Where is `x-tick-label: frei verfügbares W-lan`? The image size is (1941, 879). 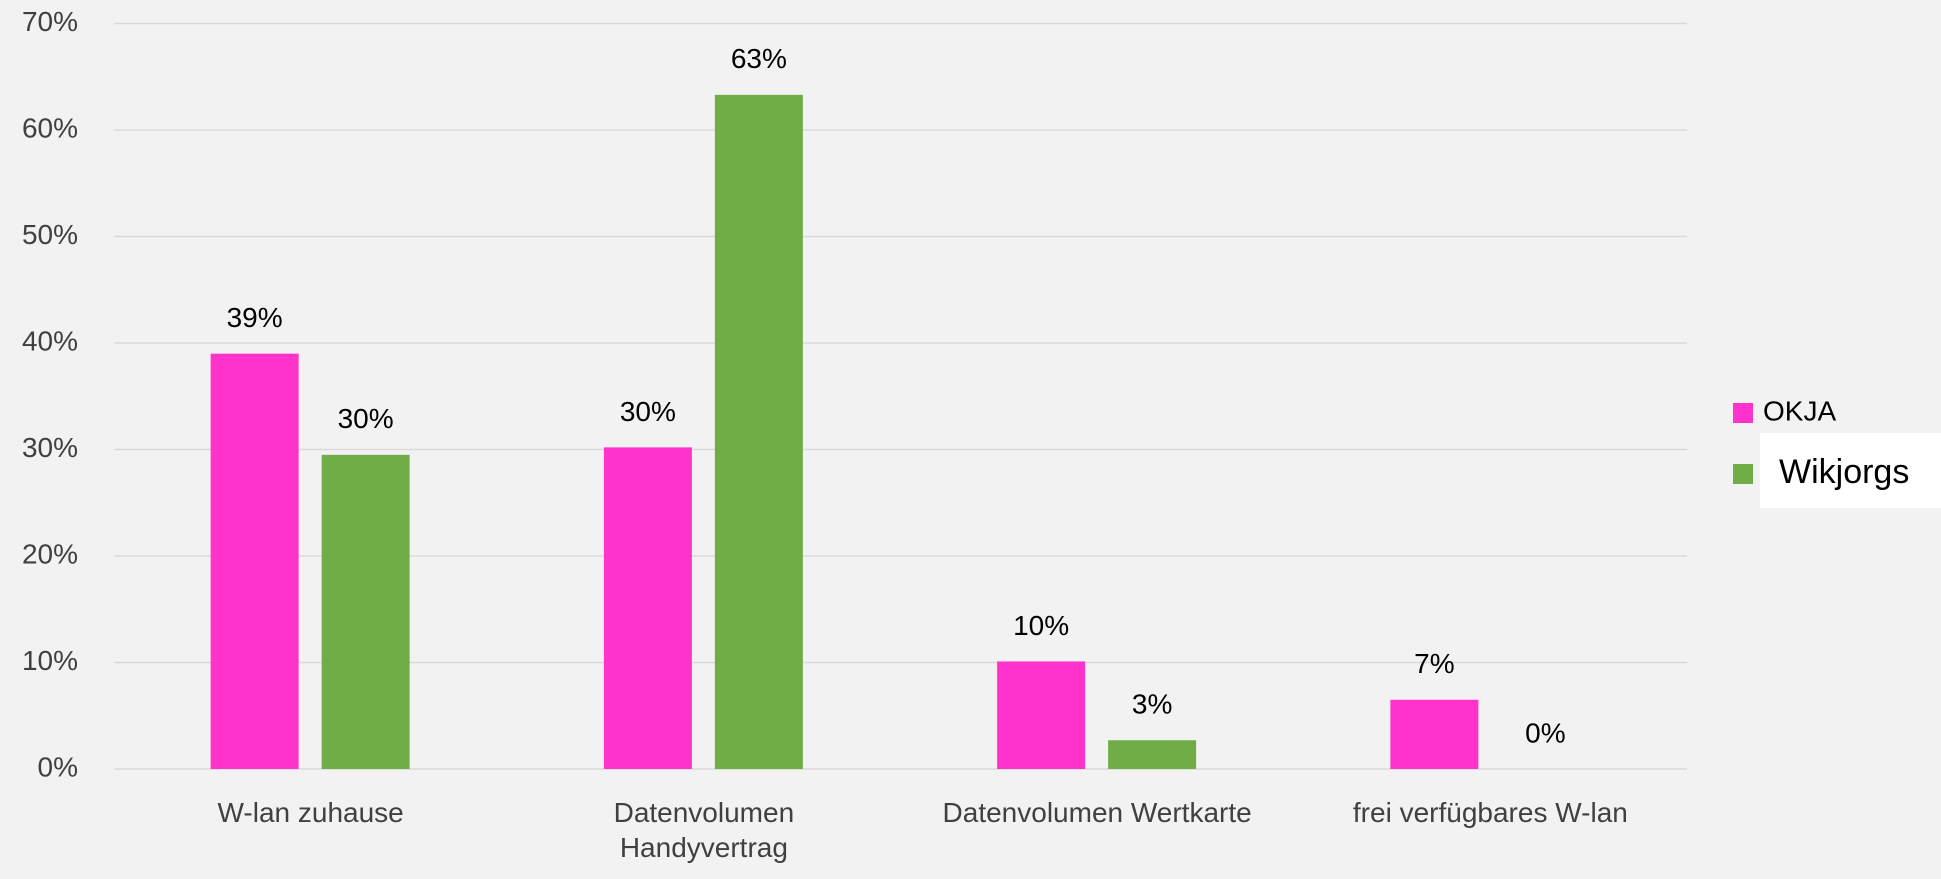
x-tick-label: frei verfügbares W-lan is located at coordinates (1490, 812).